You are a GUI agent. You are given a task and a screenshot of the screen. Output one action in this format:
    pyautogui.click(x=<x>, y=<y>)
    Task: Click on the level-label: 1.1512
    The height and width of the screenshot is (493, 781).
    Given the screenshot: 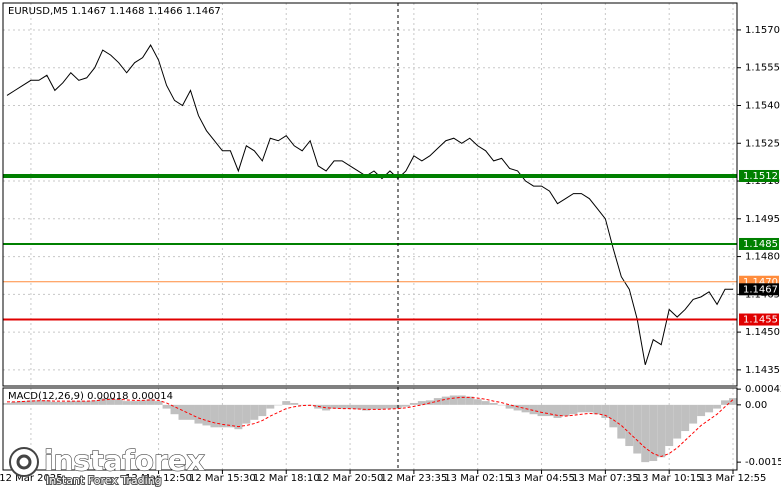 What is the action you would take?
    pyautogui.click(x=760, y=176)
    